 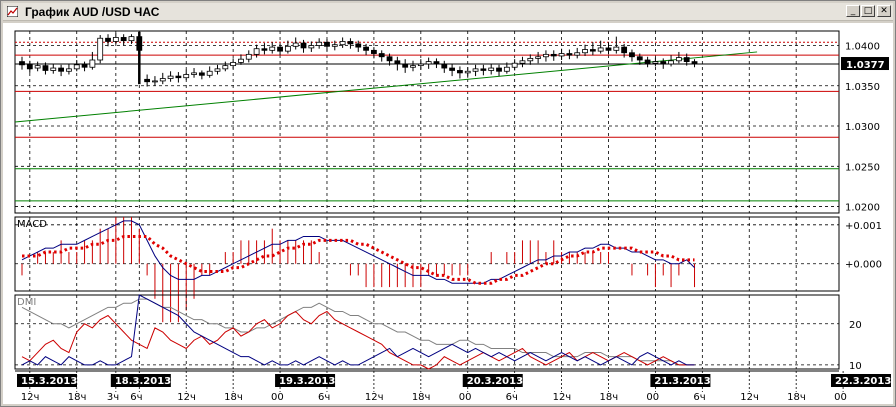 I want to click on macd-label: MACD, so click(x=32, y=224).